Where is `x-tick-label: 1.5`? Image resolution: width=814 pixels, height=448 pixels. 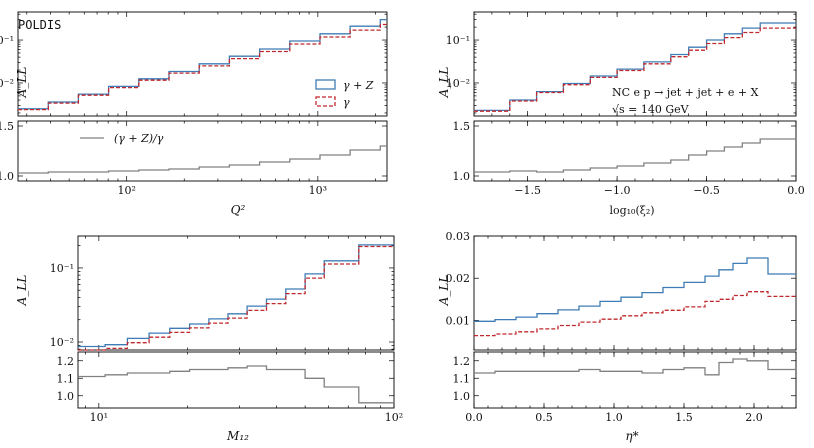
x-tick-label: 1.5 is located at coordinates (684, 417).